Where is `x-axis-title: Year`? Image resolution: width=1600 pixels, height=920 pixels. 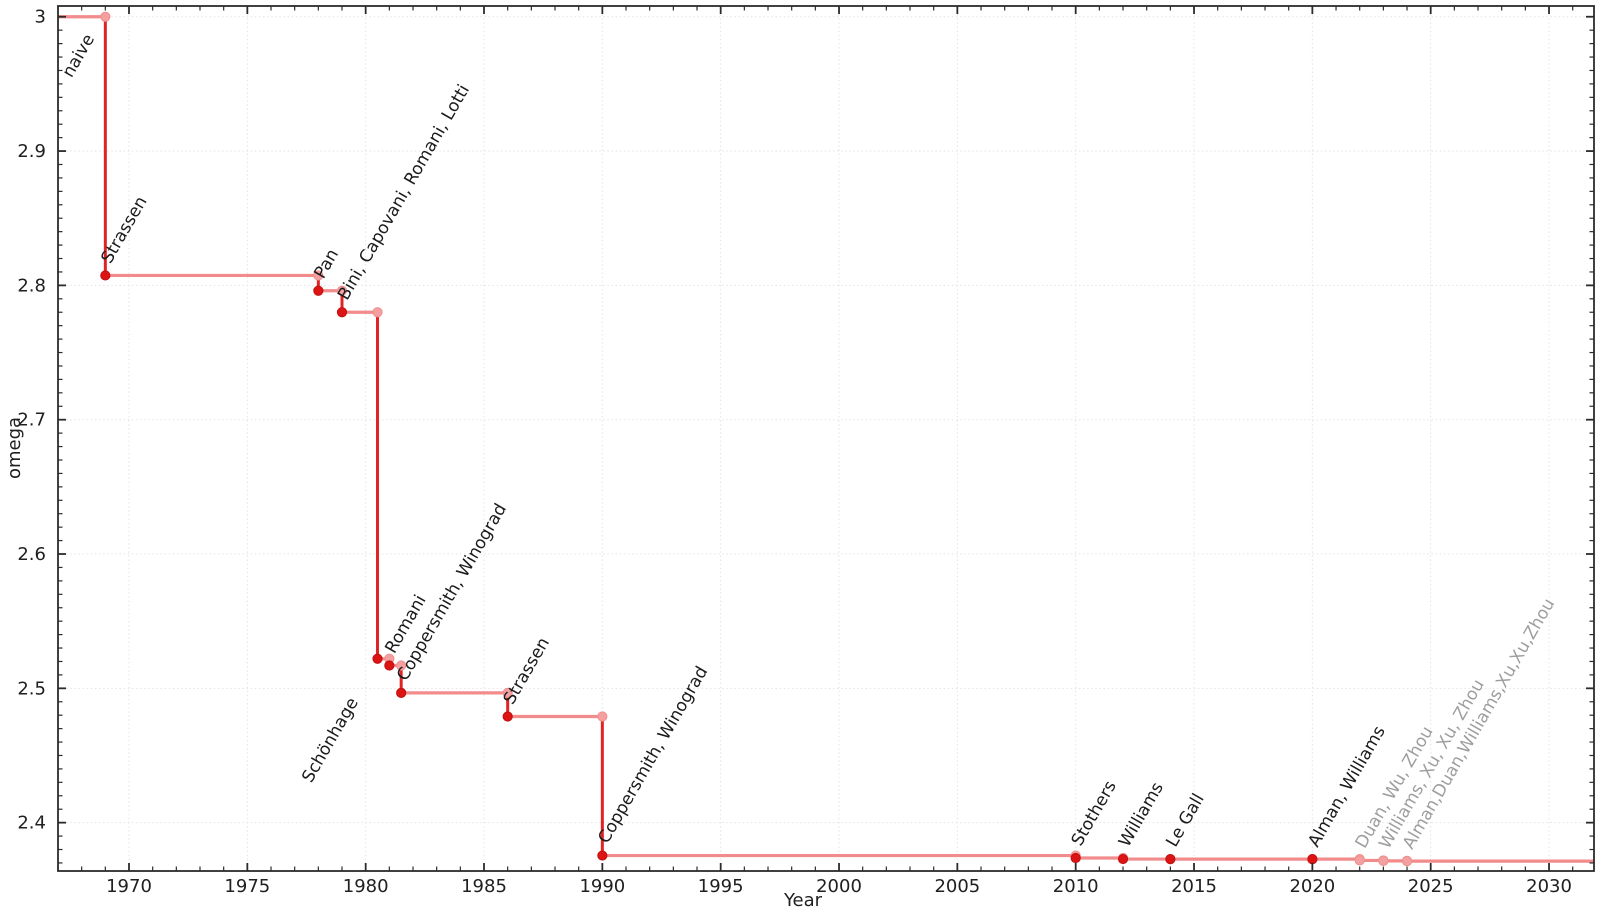
x-axis-title: Year is located at coordinates (803, 900).